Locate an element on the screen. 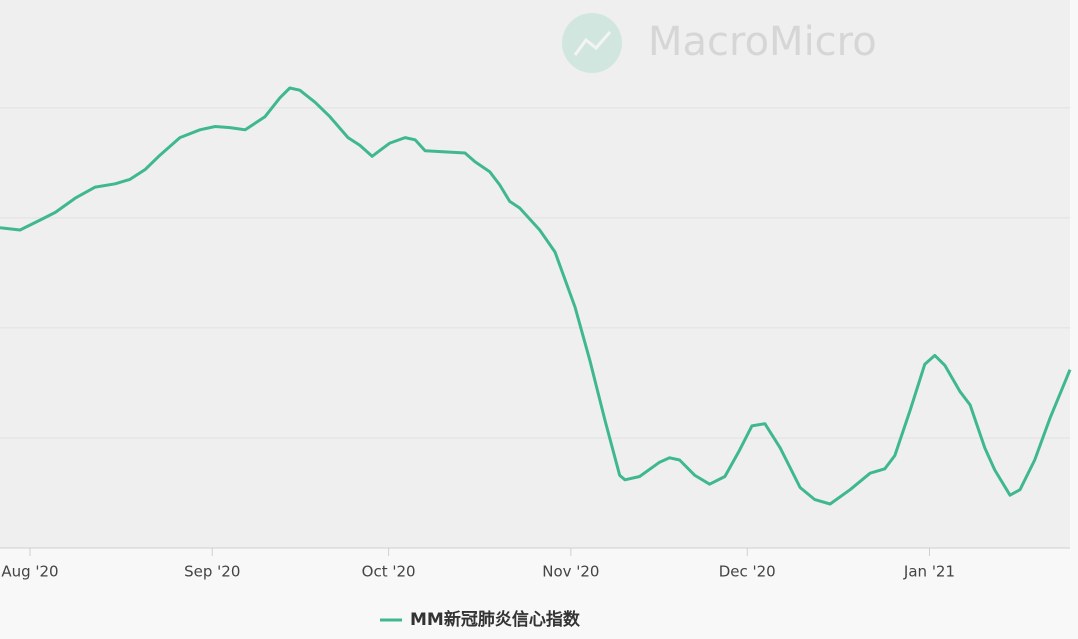 The height and width of the screenshot is (639, 1078). legend-label: MM新冠肺炎信心指数 is located at coordinates (495, 619).